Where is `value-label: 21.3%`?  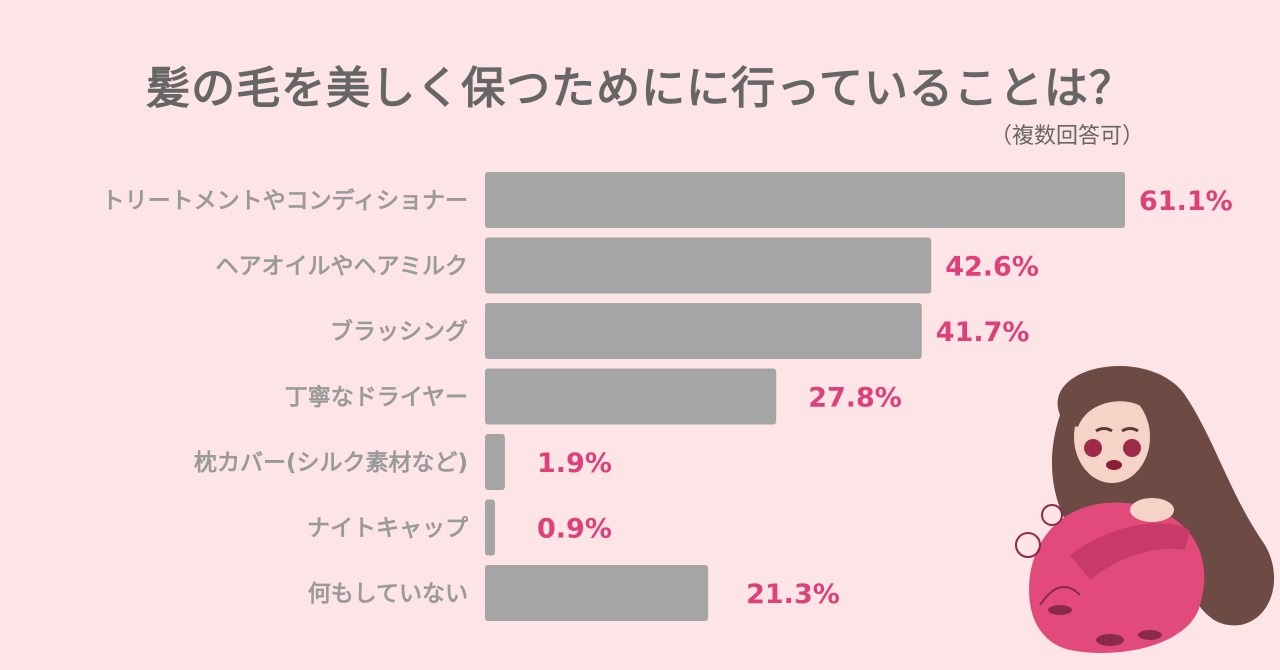
value-label: 21.3% is located at coordinates (793, 594).